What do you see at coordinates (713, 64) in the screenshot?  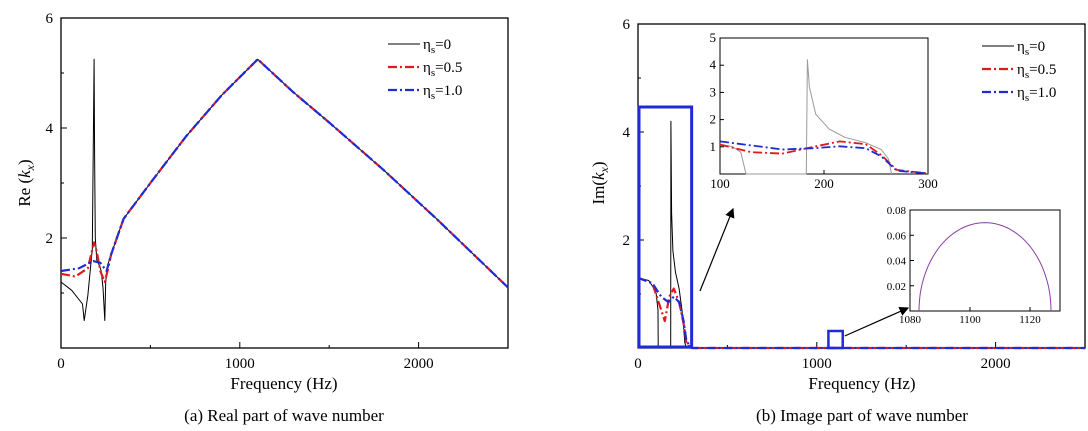 I see `inset-ytick-label: 4` at bounding box center [713, 64].